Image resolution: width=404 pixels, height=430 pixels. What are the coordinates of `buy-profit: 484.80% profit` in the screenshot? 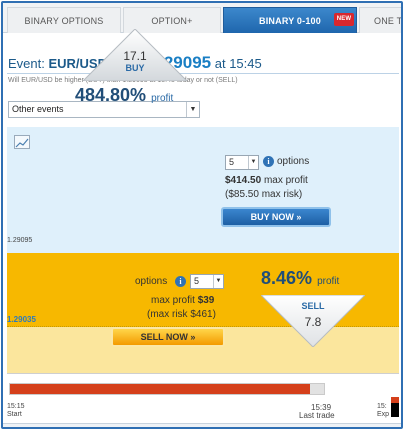 It's located at (124, 95).